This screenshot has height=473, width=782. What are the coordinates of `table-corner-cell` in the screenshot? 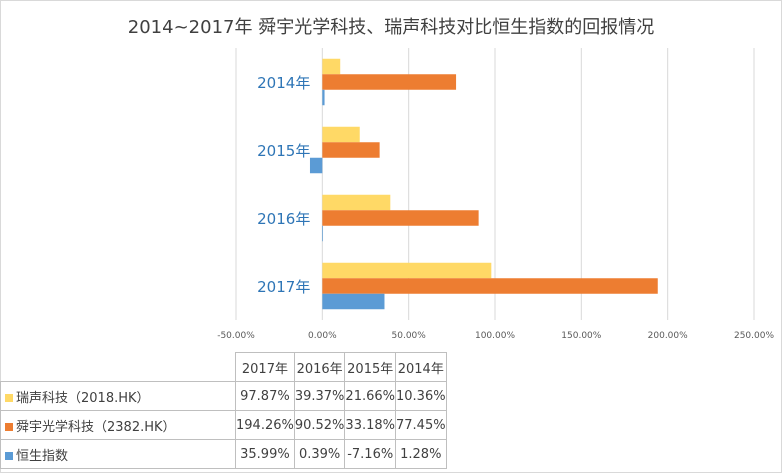 It's located at (118, 367).